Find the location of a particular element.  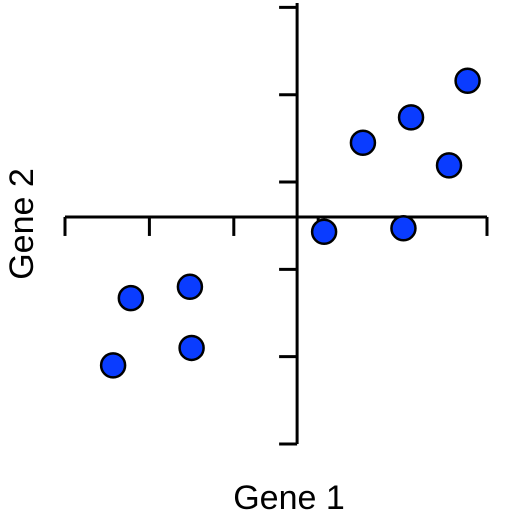

x-axis-ticks is located at coordinates (276, 226).